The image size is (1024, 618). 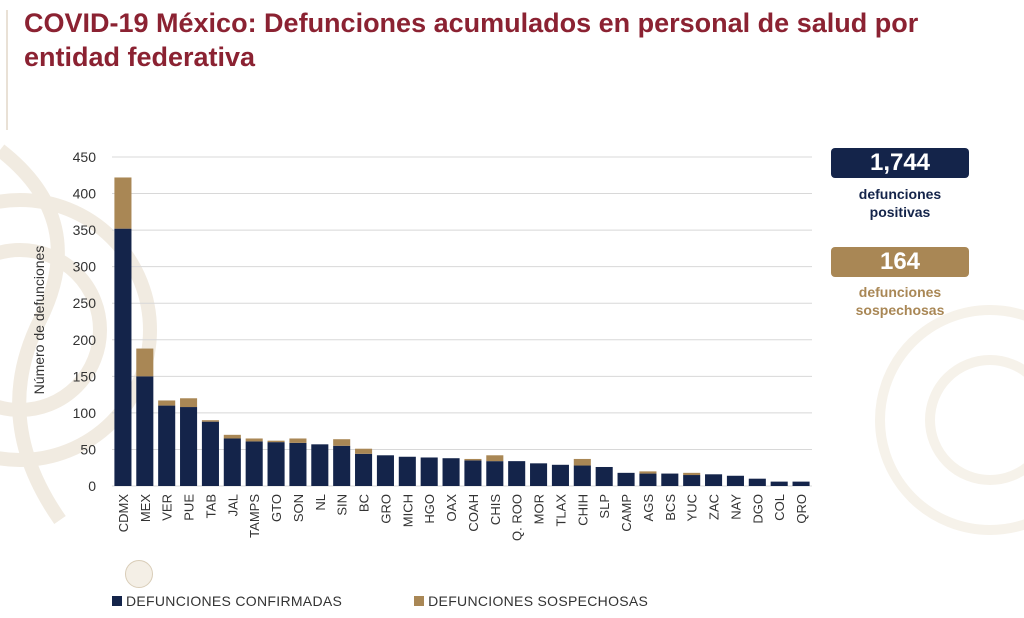 I want to click on bar-confirmed-zac, so click(x=714, y=480).